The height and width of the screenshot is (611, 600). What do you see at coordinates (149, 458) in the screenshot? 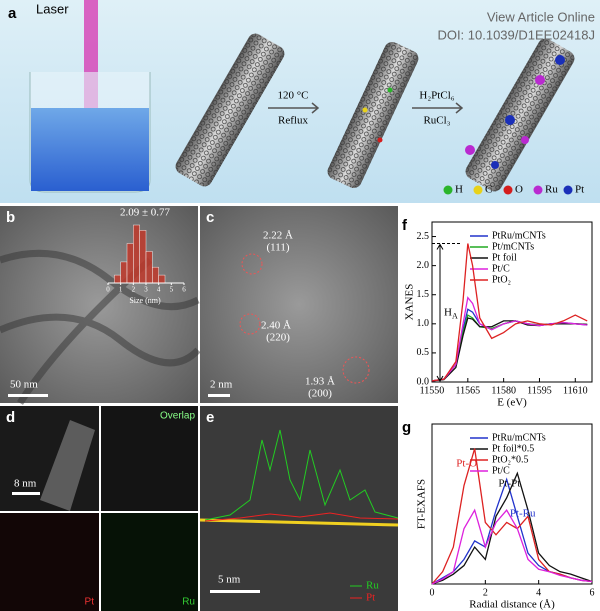
I see `overlap-map` at bounding box center [149, 458].